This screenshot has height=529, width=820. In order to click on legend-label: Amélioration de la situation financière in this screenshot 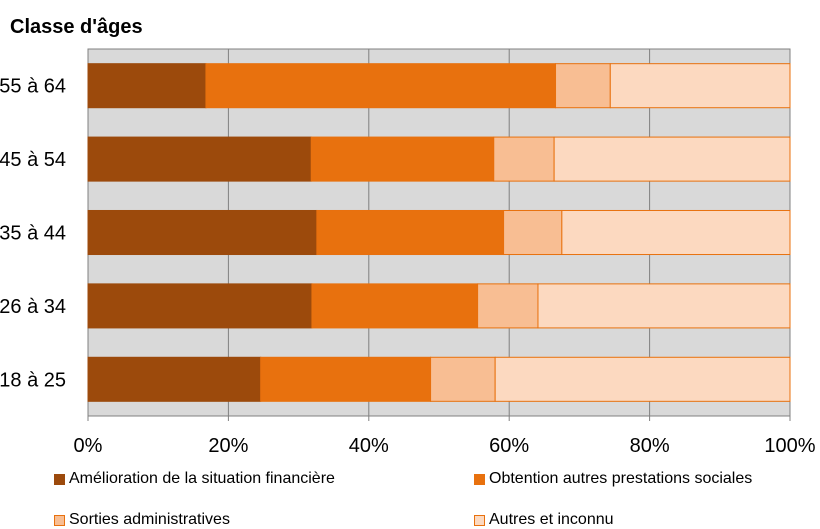, I will do `click(202, 478)`.